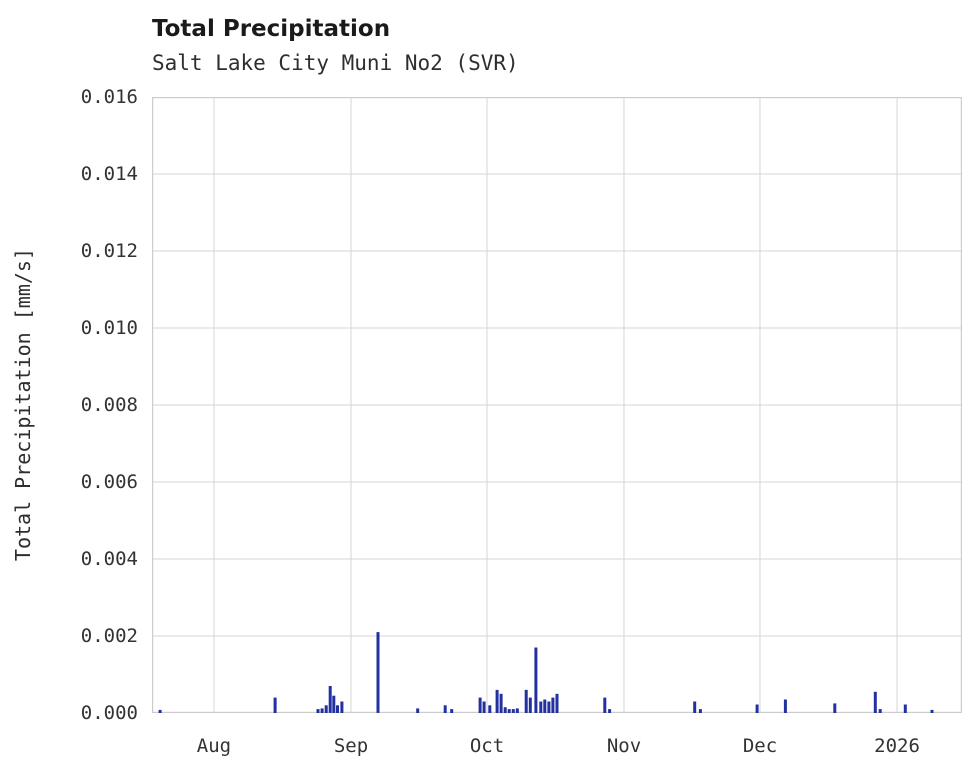 The image size is (980, 780). What do you see at coordinates (760, 746) in the screenshot?
I see `x-tick-label: Dec` at bounding box center [760, 746].